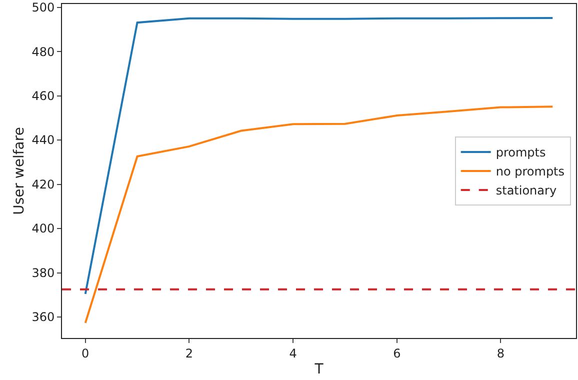  What do you see at coordinates (43, 273) in the screenshot?
I see `y-tick-label: 380` at bounding box center [43, 273].